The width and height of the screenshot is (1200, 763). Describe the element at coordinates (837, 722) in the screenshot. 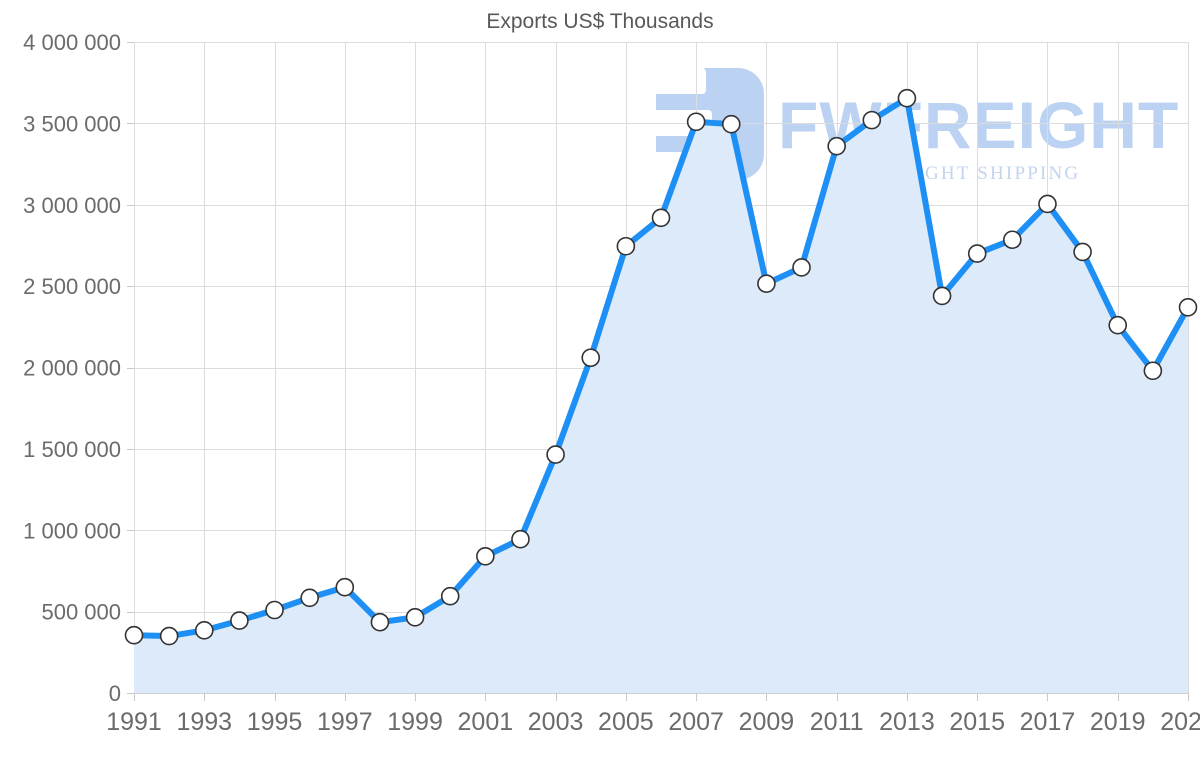

I see `x-axis-tick-label: 2011` at that location.